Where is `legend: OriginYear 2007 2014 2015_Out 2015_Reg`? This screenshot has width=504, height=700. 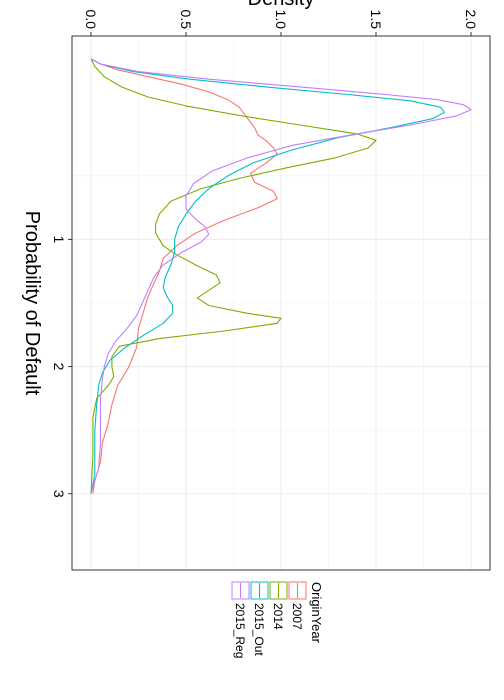 legend: OriginYear 2007 2014 2015_Out 2015_Reg is located at coordinates (277, 619).